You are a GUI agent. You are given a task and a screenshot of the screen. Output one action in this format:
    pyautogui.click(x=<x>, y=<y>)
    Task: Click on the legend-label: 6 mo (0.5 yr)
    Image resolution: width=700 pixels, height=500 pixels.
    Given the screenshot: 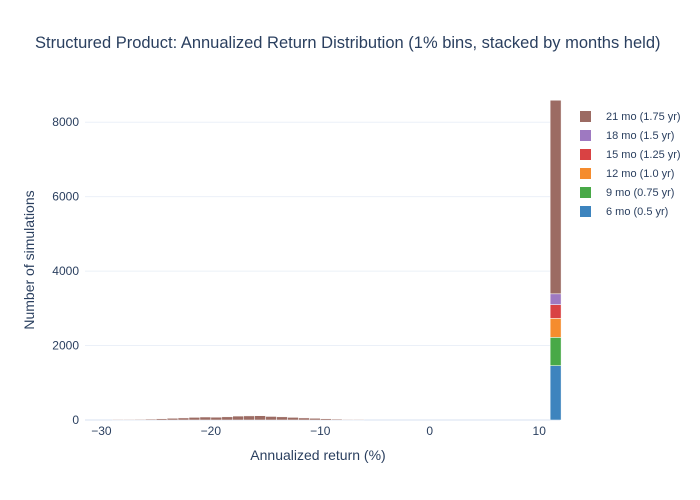 What is the action you would take?
    pyautogui.click(x=637, y=211)
    